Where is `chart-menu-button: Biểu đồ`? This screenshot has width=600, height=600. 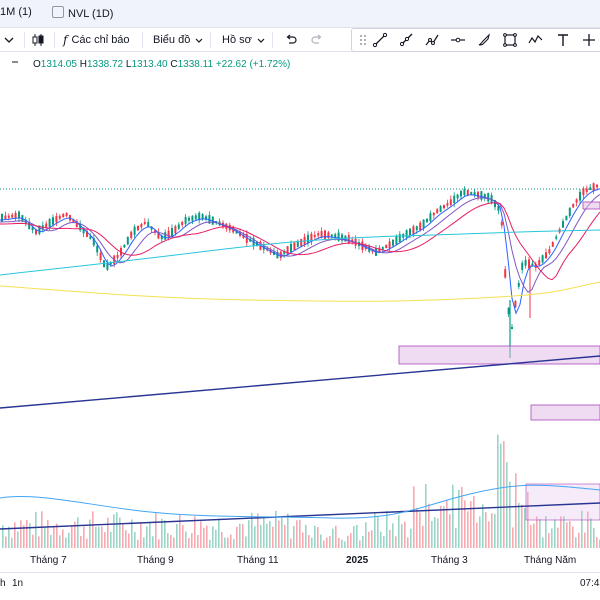 chart-menu-button: Biểu đồ is located at coordinates (179, 40).